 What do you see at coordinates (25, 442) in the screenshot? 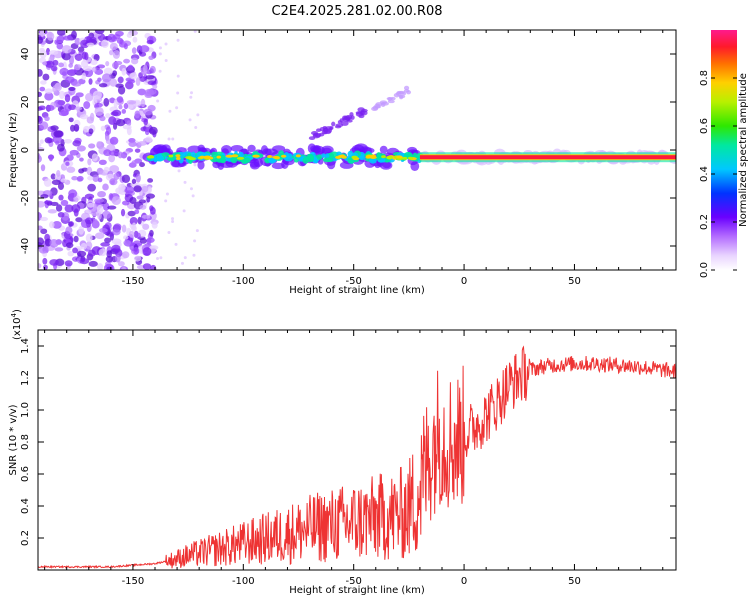
I see `y-tick-label: 0.8` at bounding box center [25, 442].